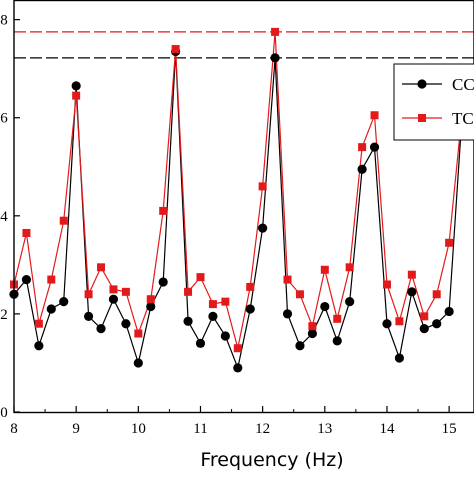 Image resolution: width=474 pixels, height=479 pixels. I want to click on y-tick-label: 8, so click(4, 21).